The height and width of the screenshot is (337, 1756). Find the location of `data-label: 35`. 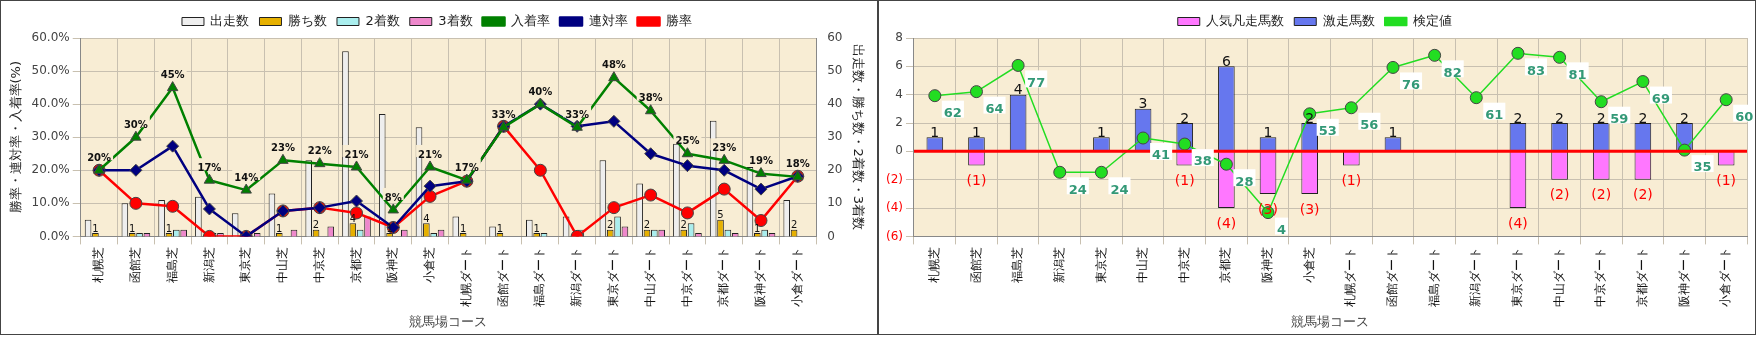

data-label: 35 is located at coordinates (1702, 167).